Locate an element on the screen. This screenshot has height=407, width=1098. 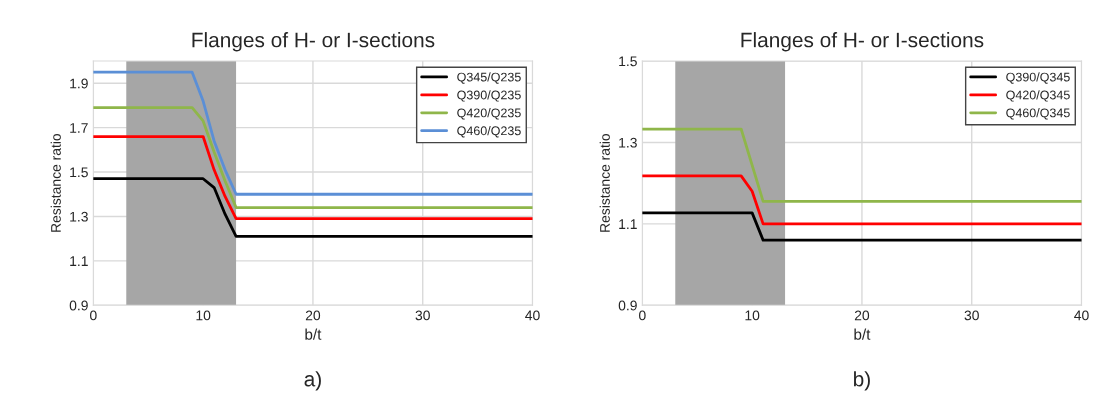
legend-label: Q420/Q235 is located at coordinates (489, 114).